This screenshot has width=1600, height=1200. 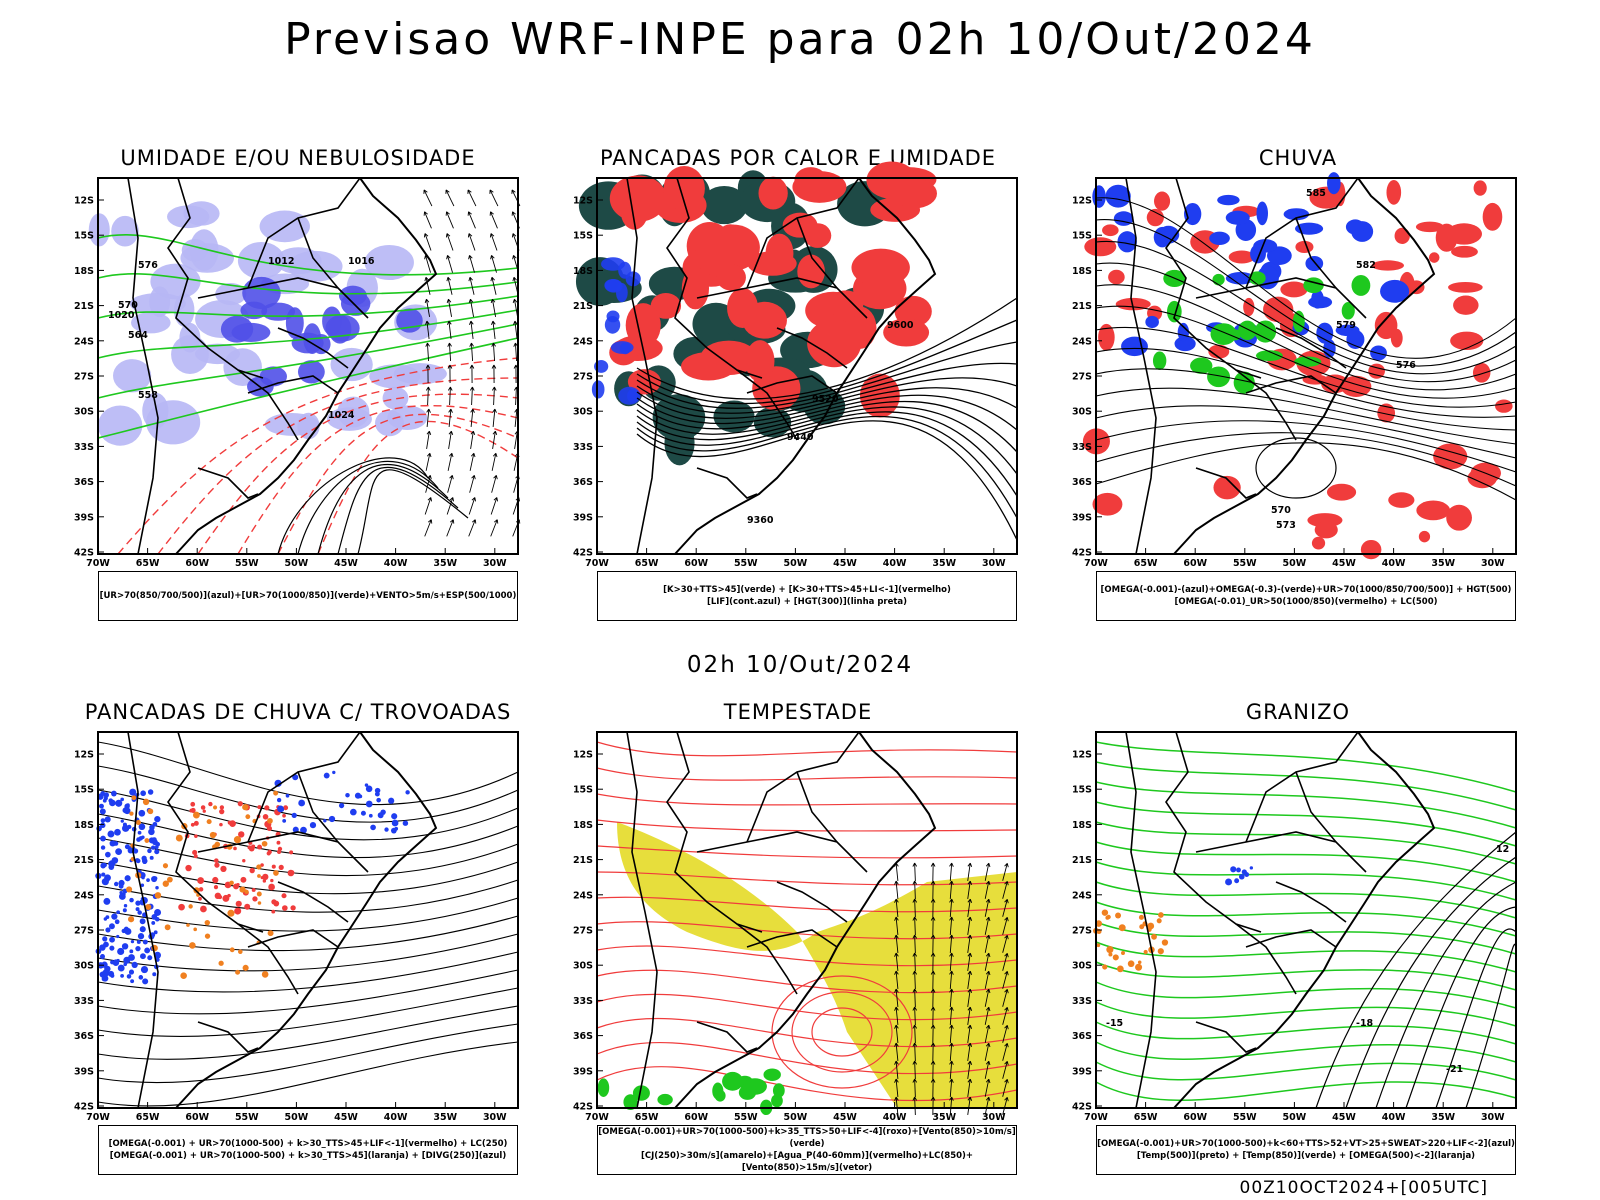 I want to click on panel-title: PANCADAS POR CALOR E UMIDADE, so click(x=798, y=158).